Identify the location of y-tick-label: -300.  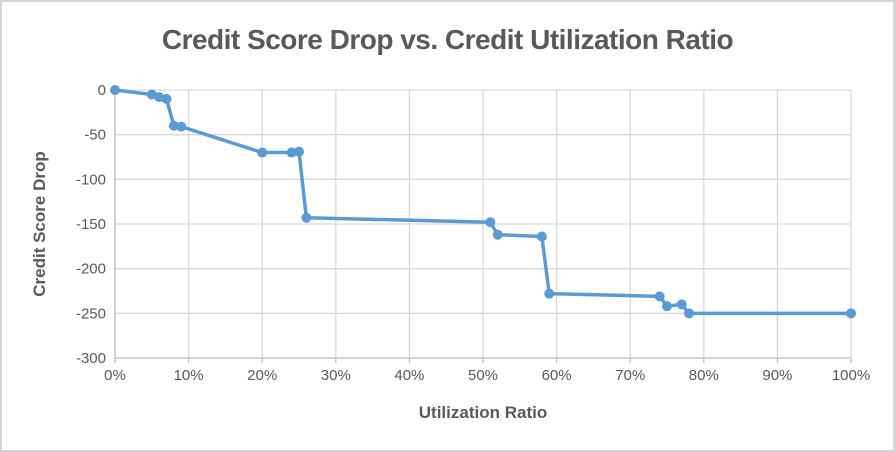
(91, 358).